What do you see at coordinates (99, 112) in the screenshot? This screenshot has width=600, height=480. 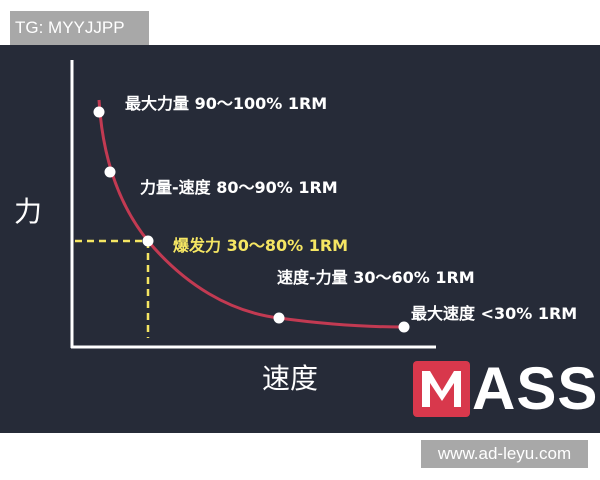 I see `point-max-strength` at bounding box center [99, 112].